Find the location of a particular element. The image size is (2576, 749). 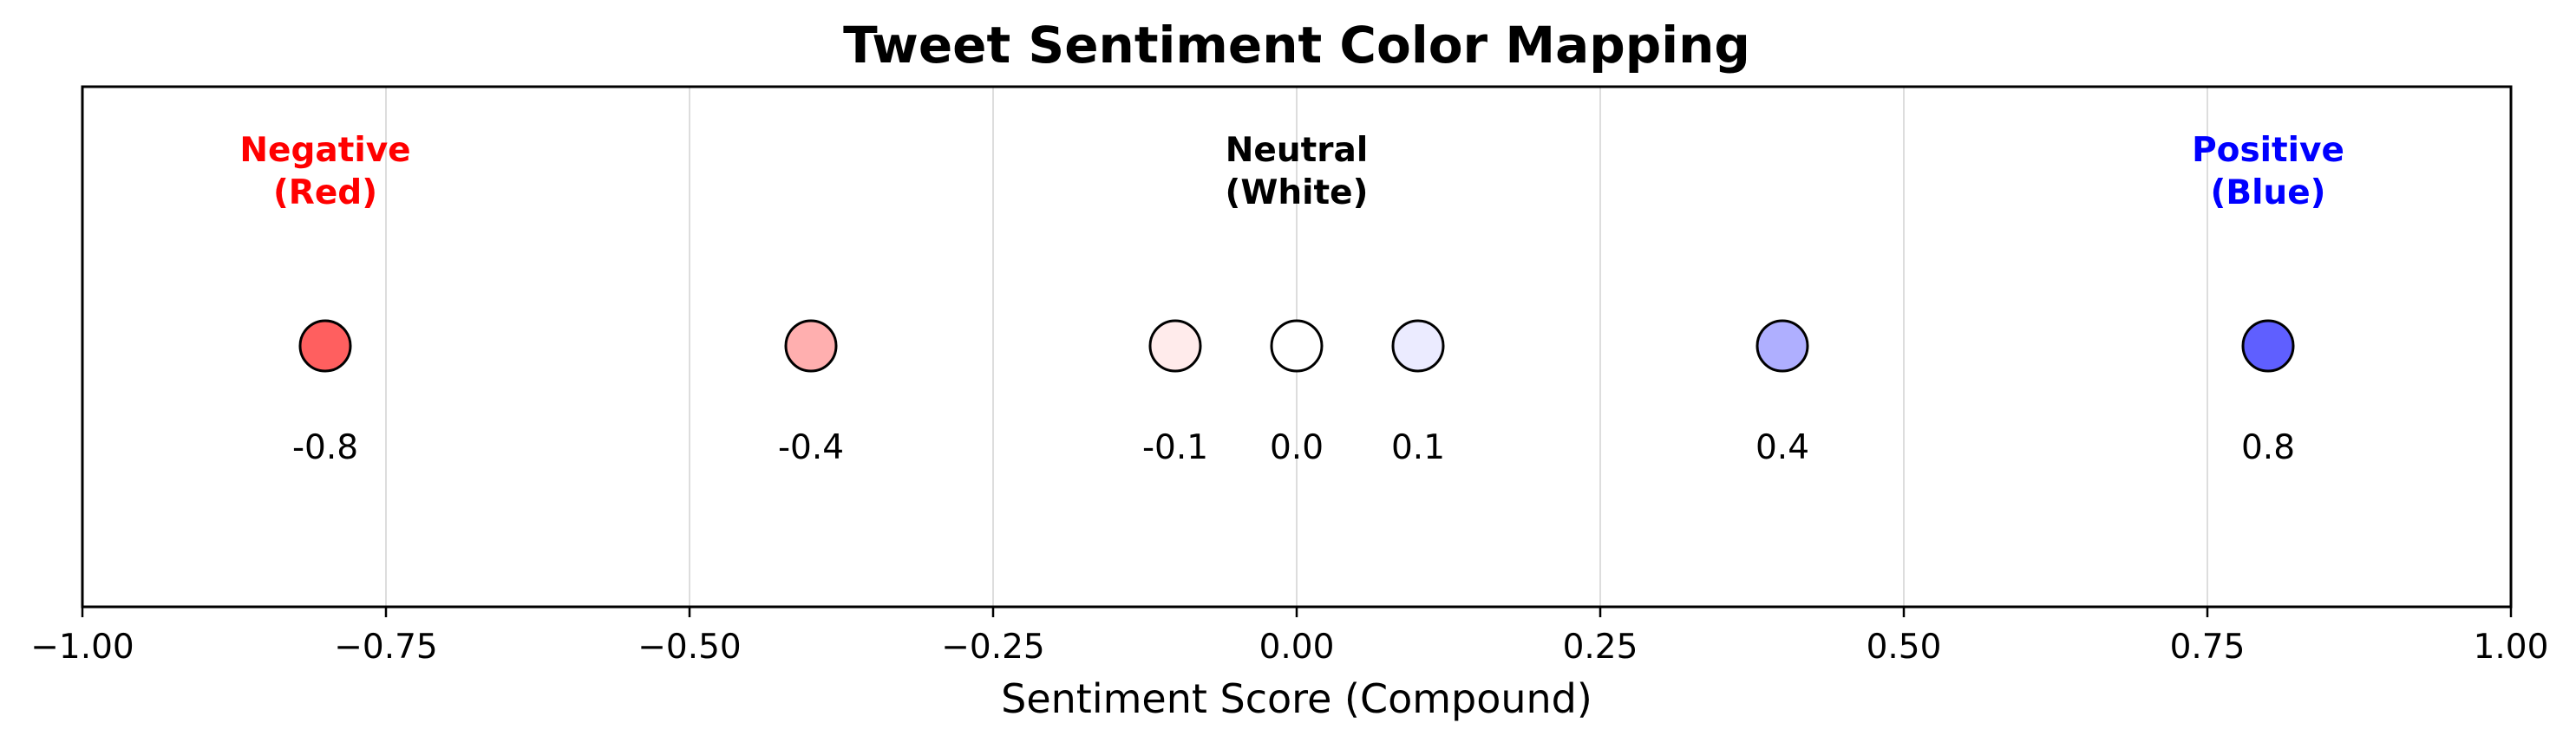

x-tick-label: −0.25 is located at coordinates (993, 647).